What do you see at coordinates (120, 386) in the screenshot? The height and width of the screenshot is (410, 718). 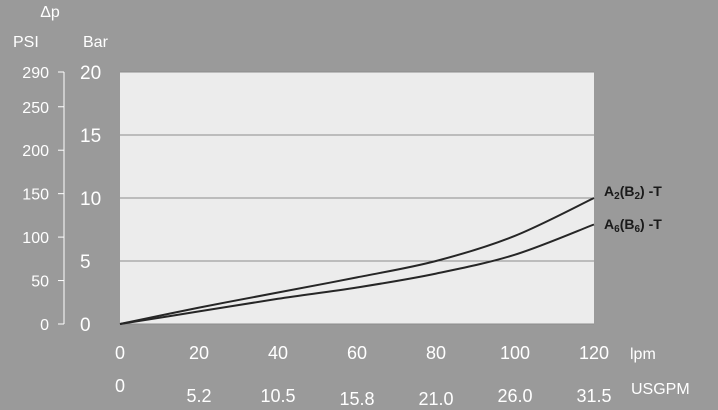 I see `usgpm-tick-label: 0` at bounding box center [120, 386].